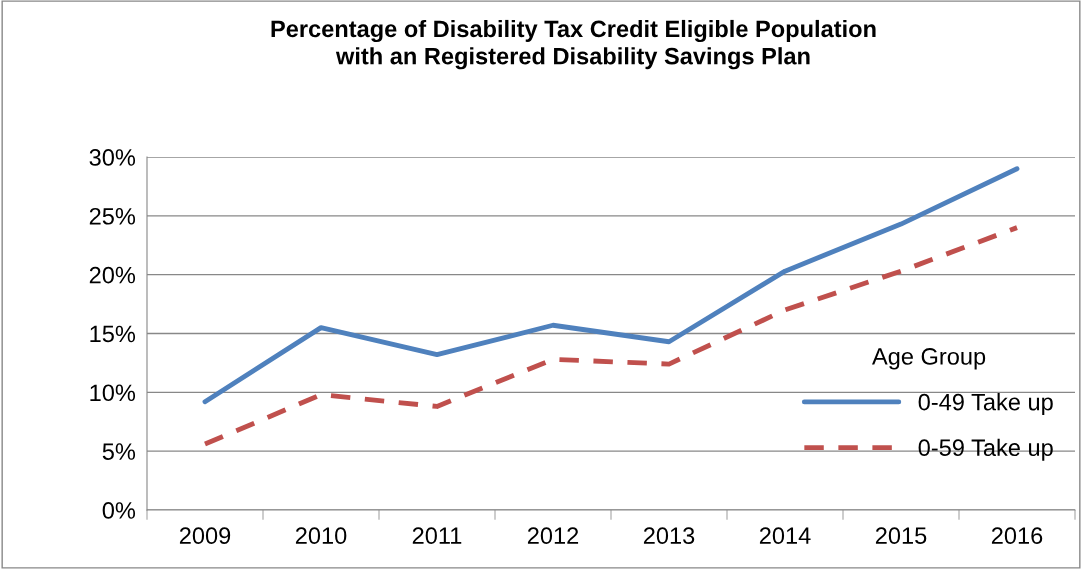 The width and height of the screenshot is (1082, 569). Describe the element at coordinates (1017, 536) in the screenshot. I see `x-tick-label: 2016` at that location.